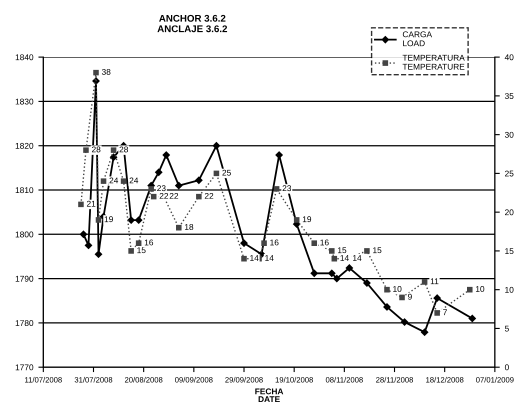  Describe the element at coordinates (25, 190) in the screenshot. I see `y-tick-label: 1810` at that location.